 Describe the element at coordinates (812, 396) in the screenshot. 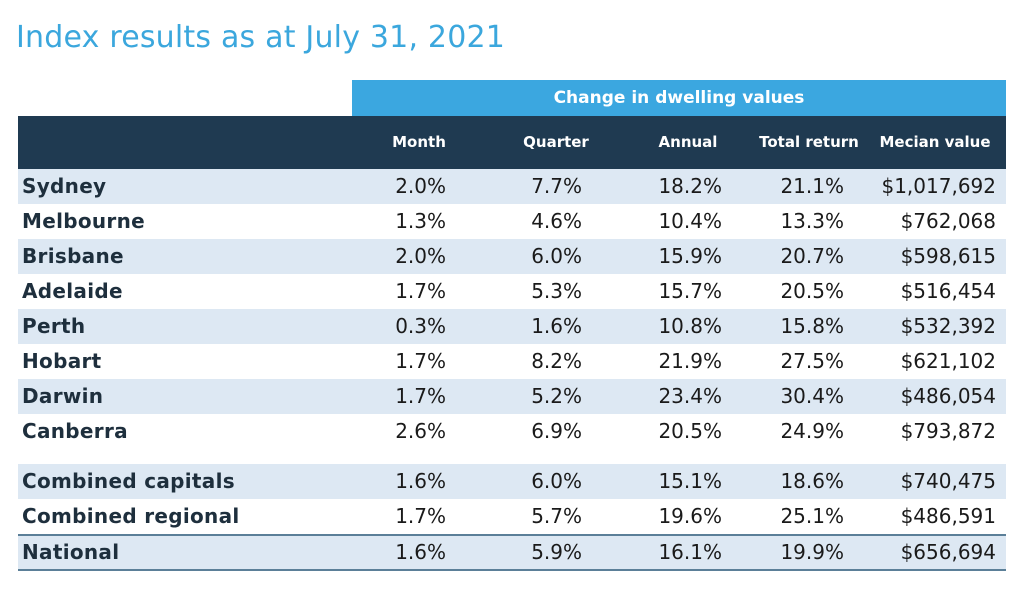

I see `cell-total-return: 30.4%` at that location.